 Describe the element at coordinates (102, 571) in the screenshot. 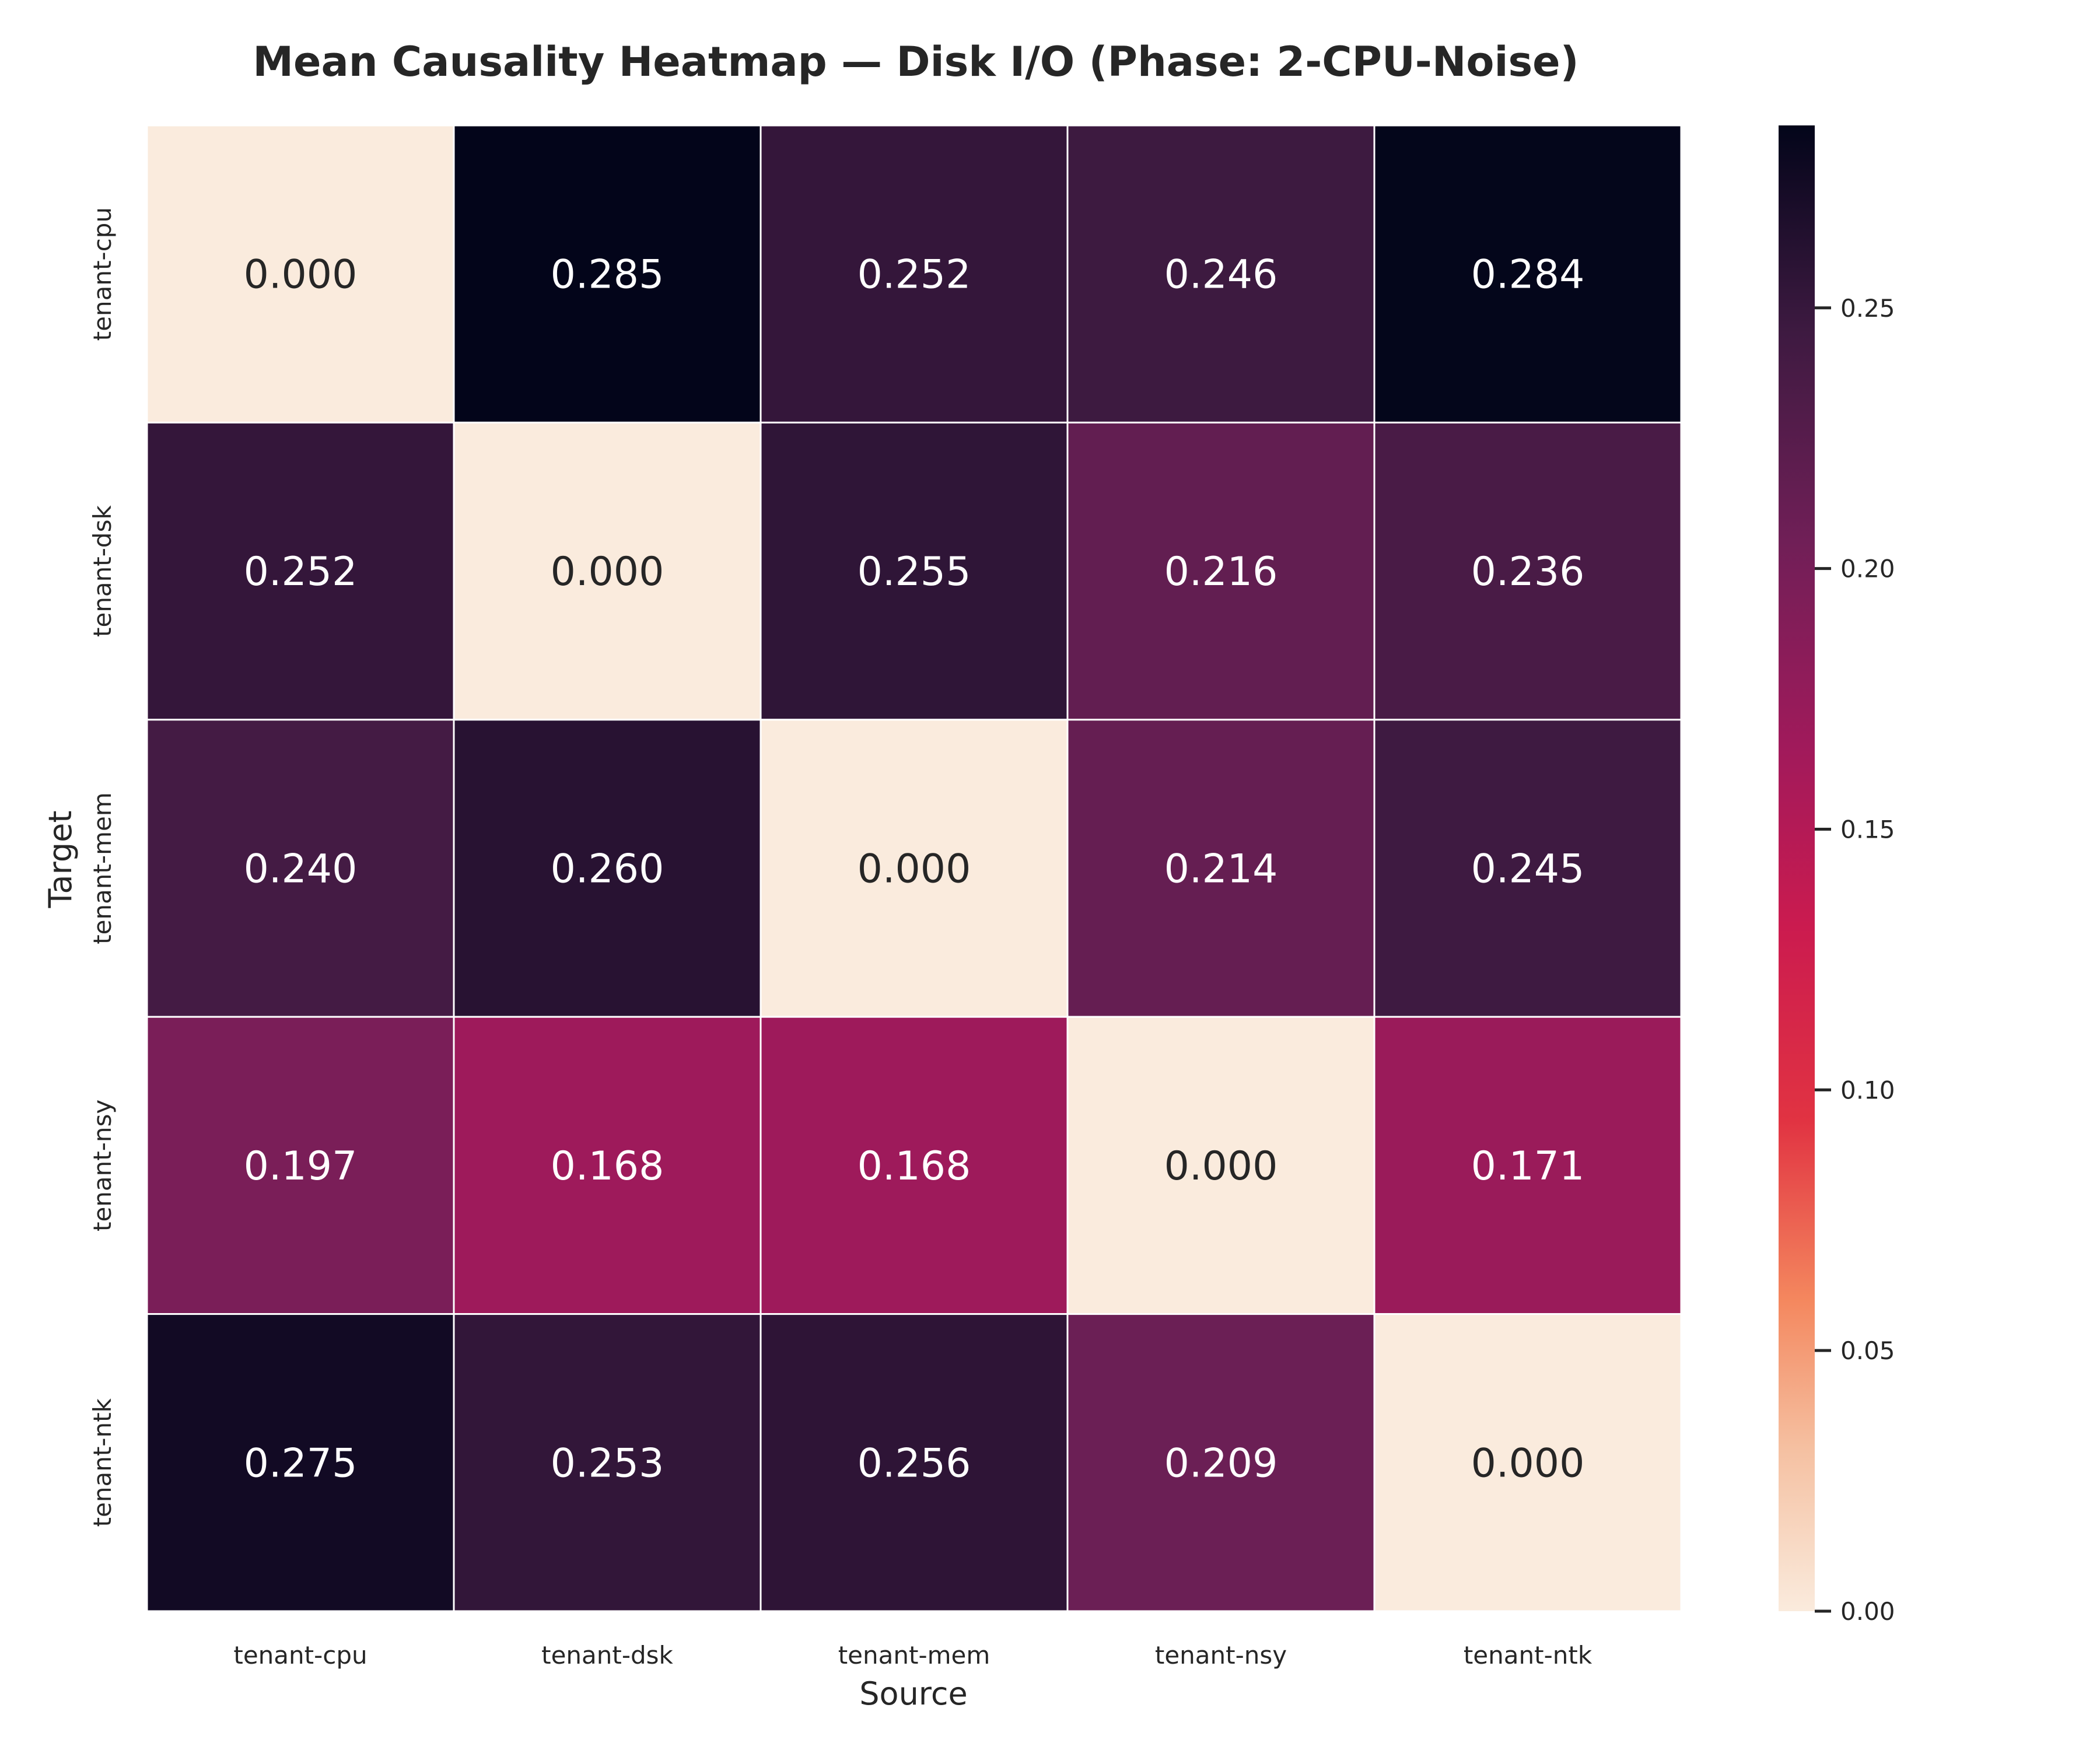

I see `y-tick-label: tenant-dsk` at that location.